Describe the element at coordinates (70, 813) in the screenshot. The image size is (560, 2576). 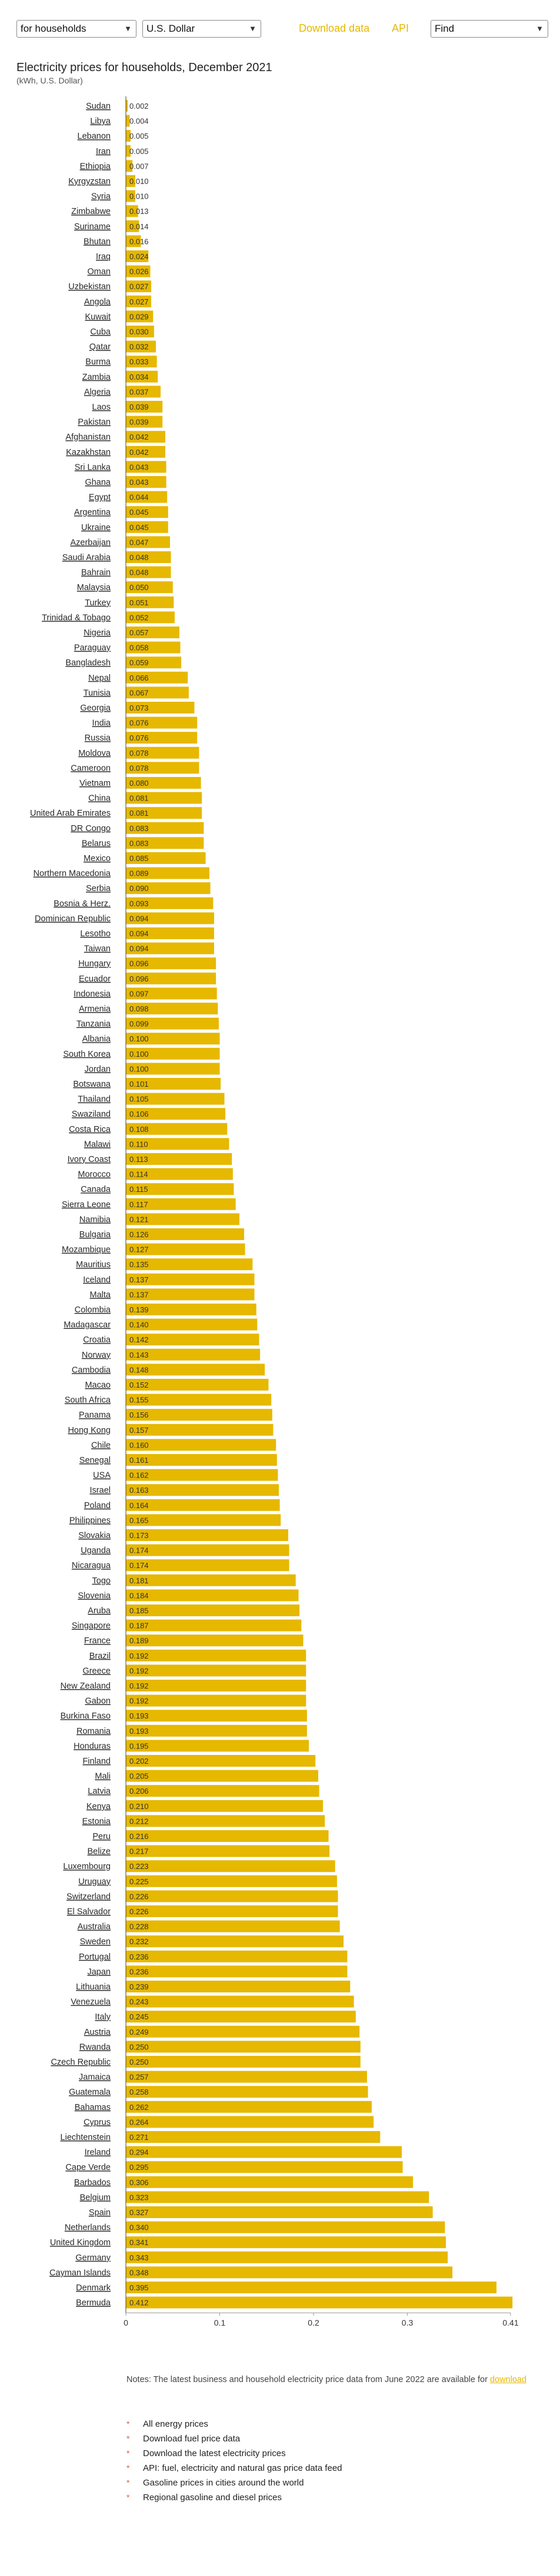
I see `country-label: United Arab Emirates` at that location.